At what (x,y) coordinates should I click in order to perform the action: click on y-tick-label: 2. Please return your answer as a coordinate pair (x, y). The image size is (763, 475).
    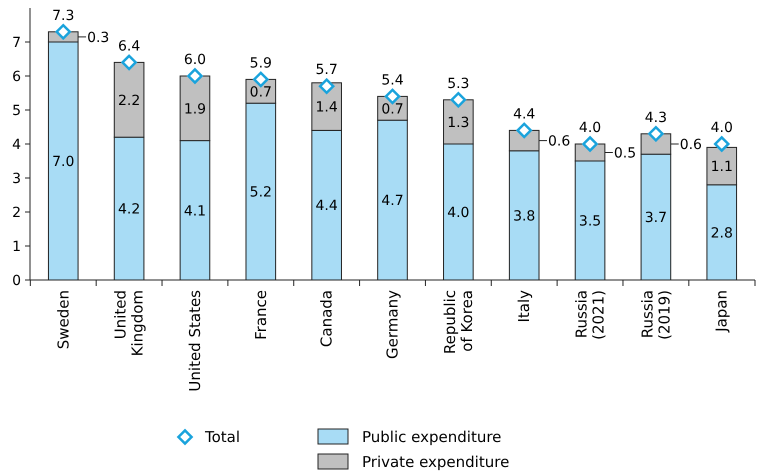
    Looking at the image, I should click on (16, 213).